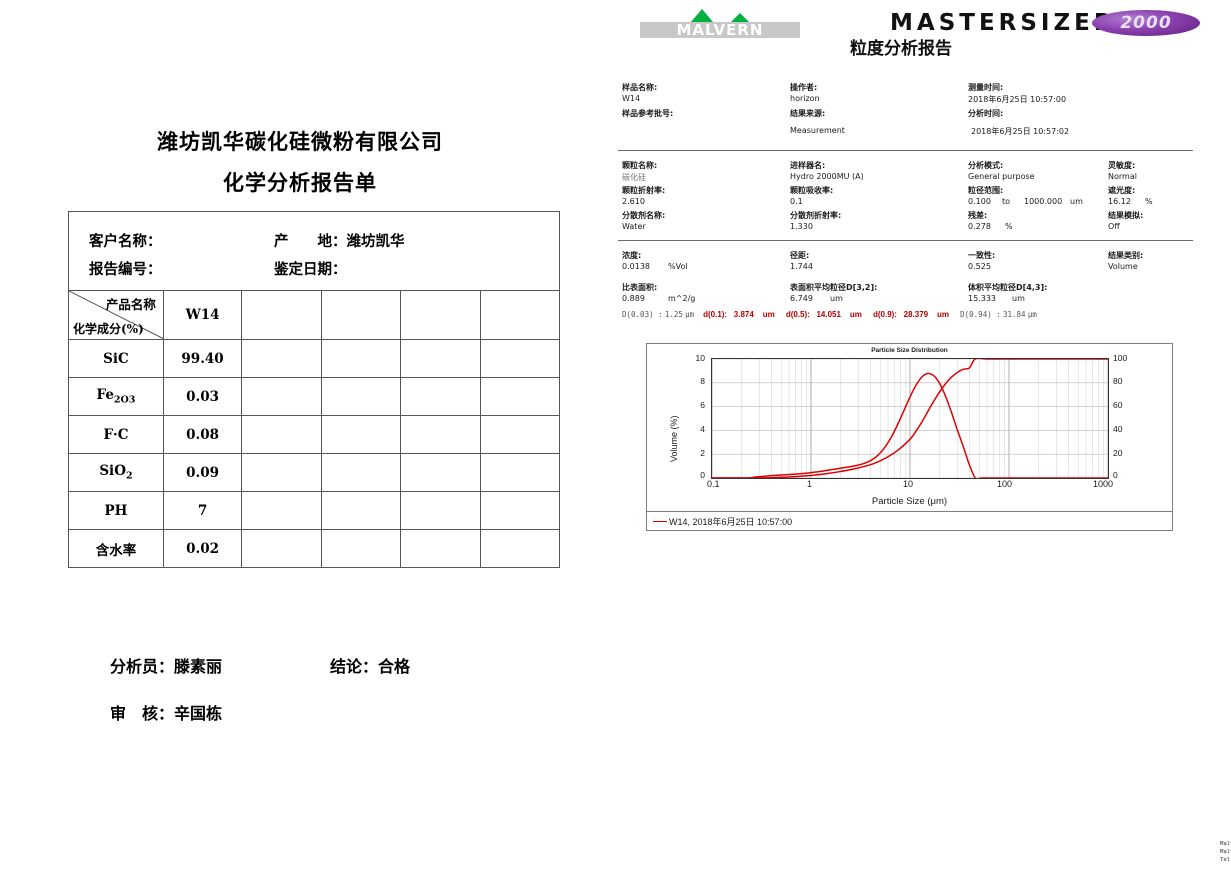 The width and height of the screenshot is (1231, 870). I want to click on y-tick-label: 8, so click(702, 381).